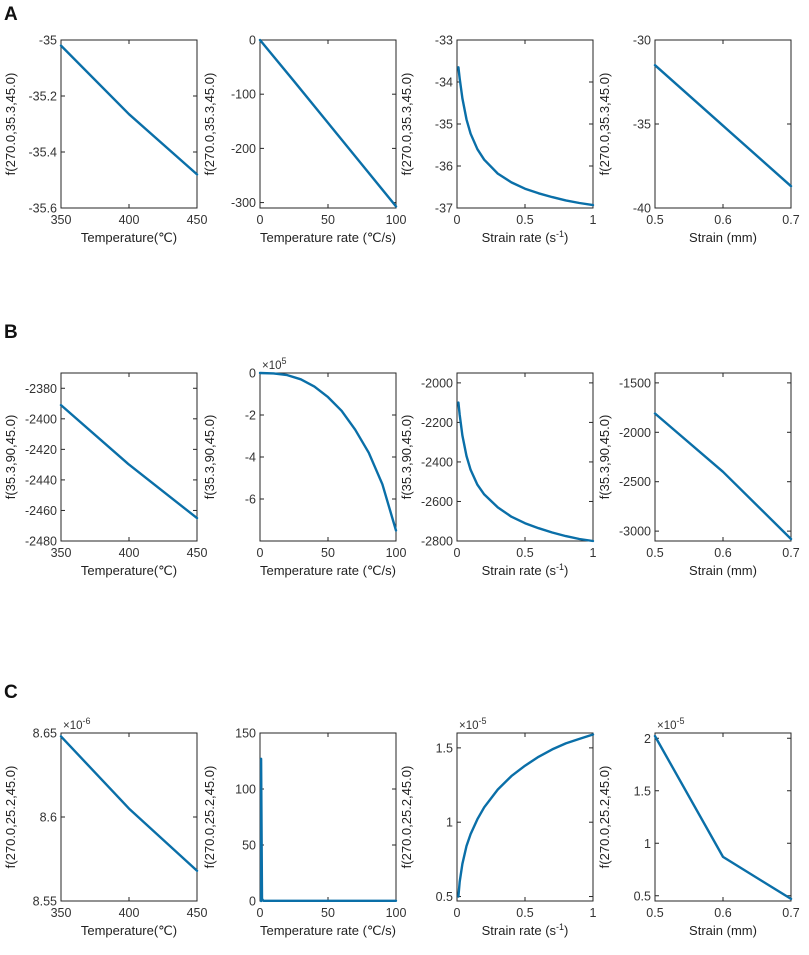  What do you see at coordinates (11, 692) in the screenshot?
I see `panel-label-c: C` at bounding box center [11, 692].